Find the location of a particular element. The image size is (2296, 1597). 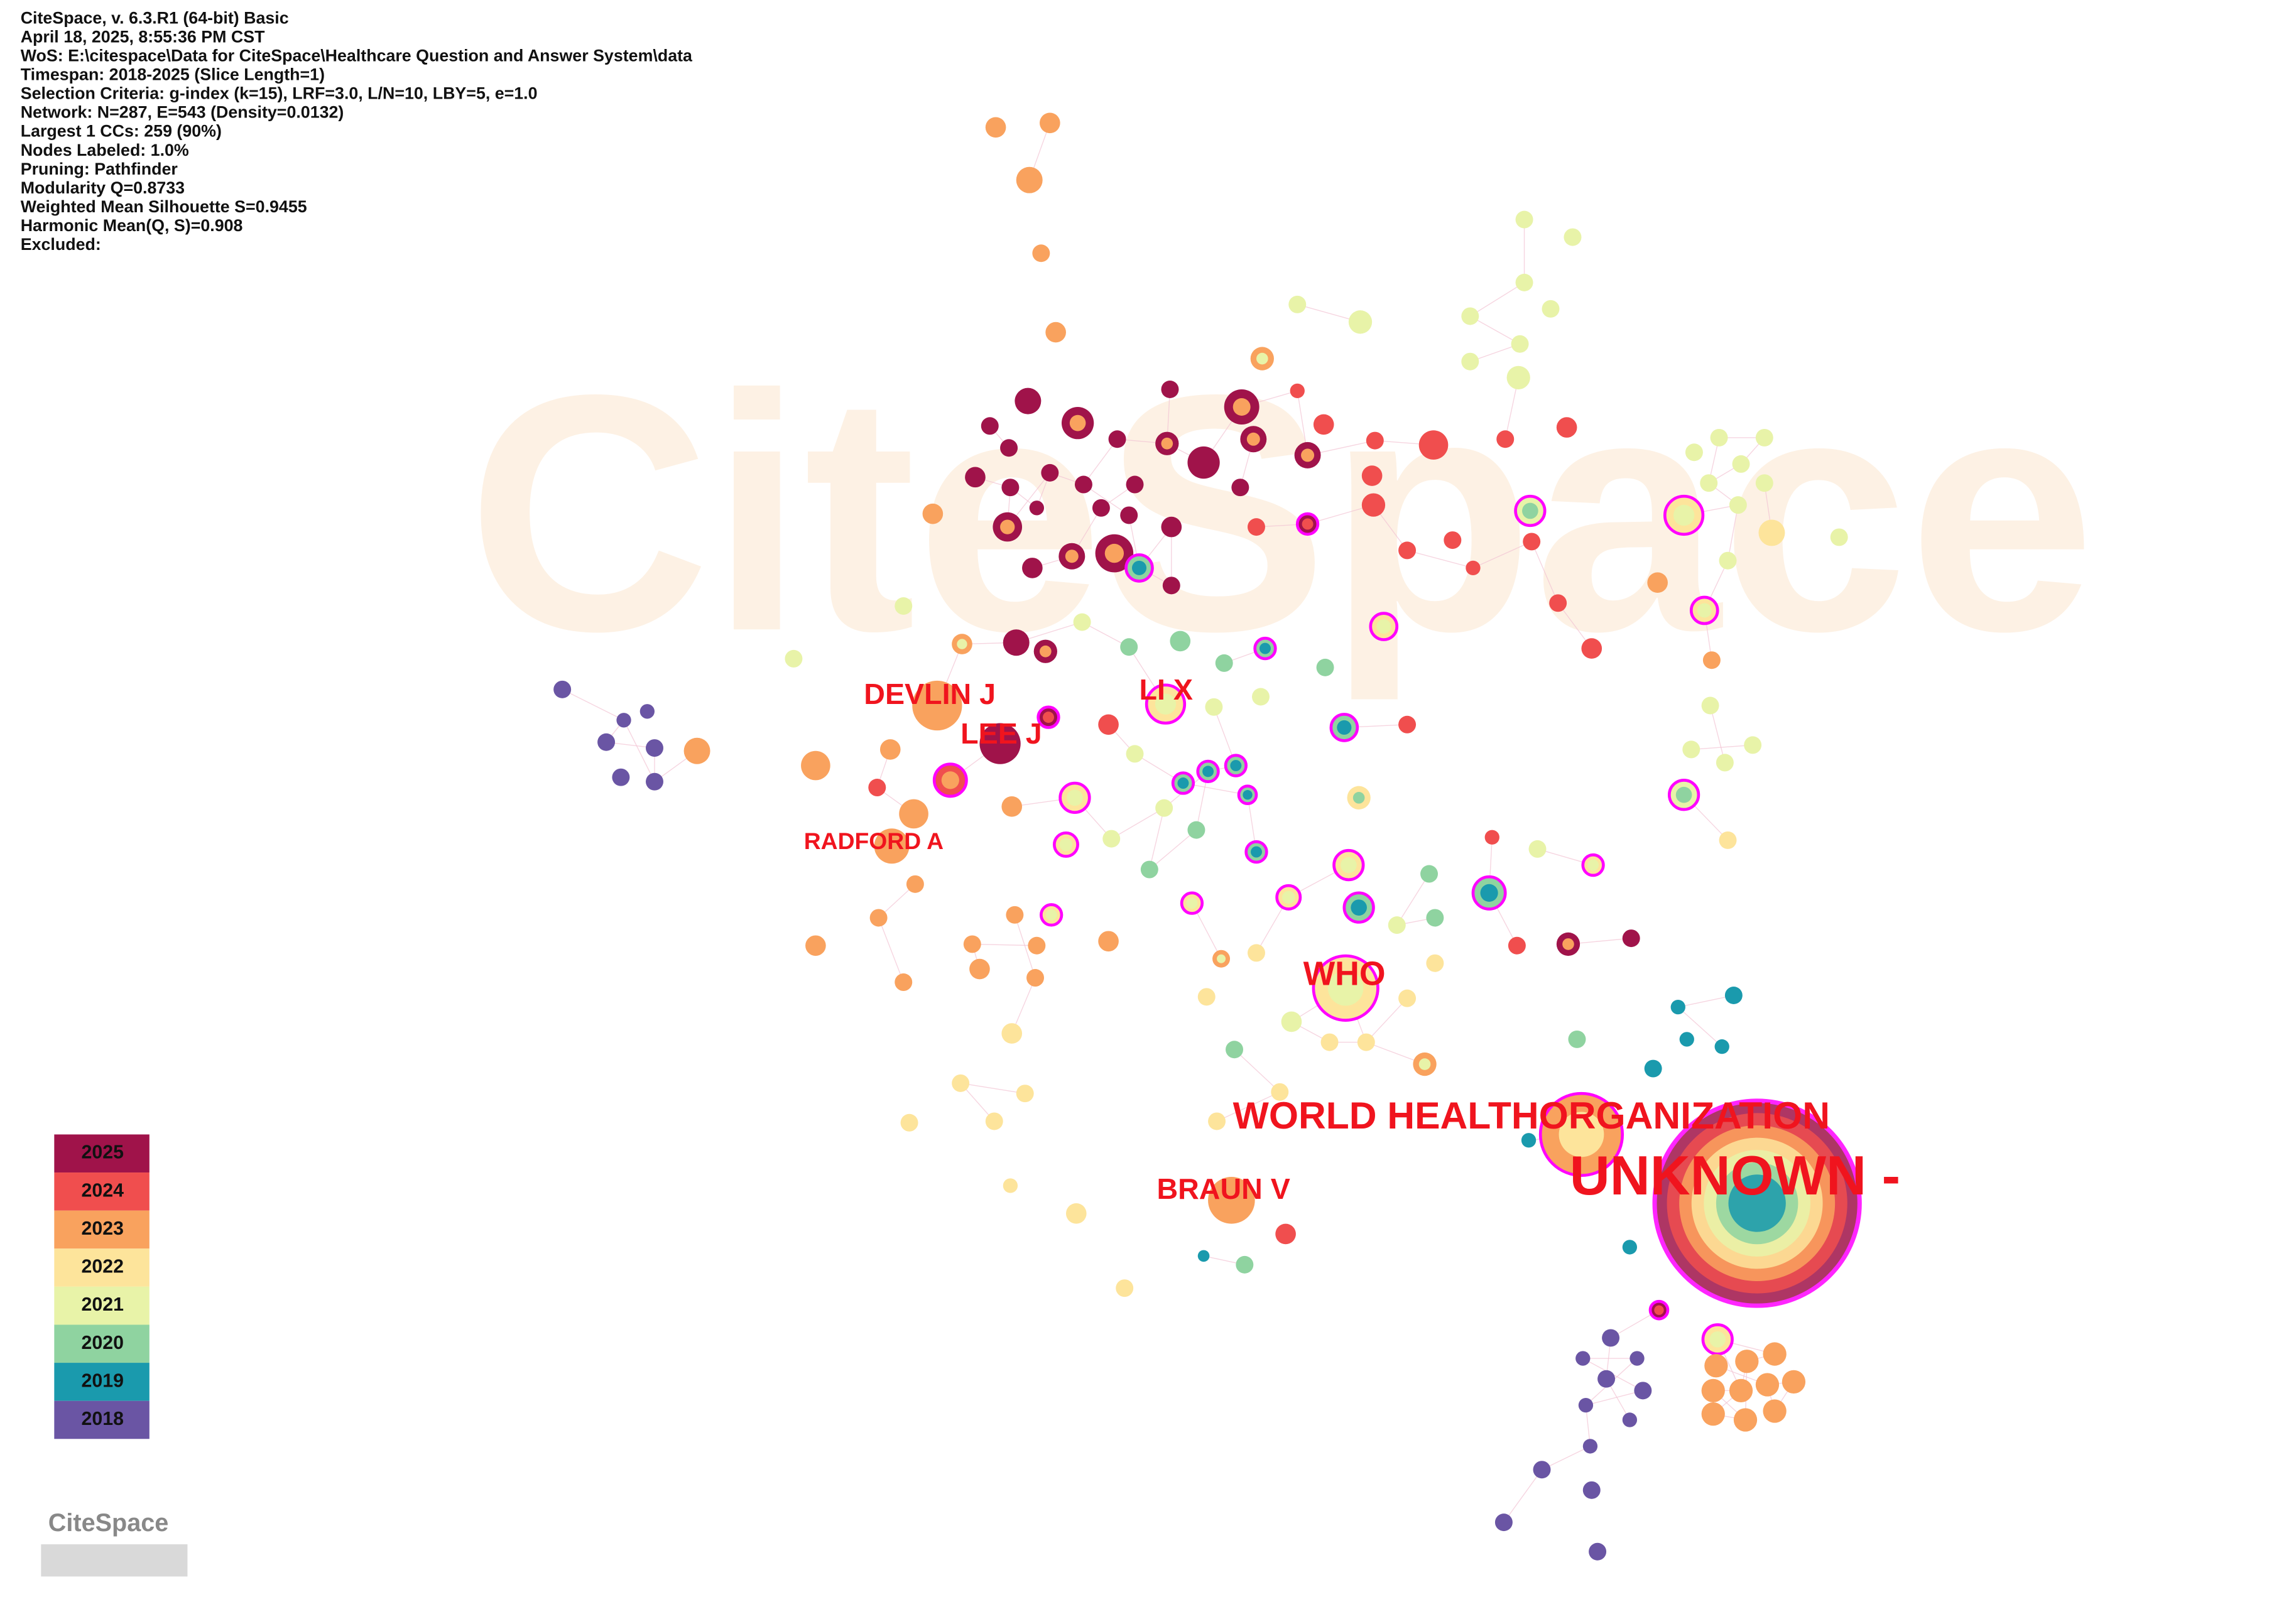

header-line: Weighted Mean Silhouette S=0.9455 is located at coordinates (164, 206).